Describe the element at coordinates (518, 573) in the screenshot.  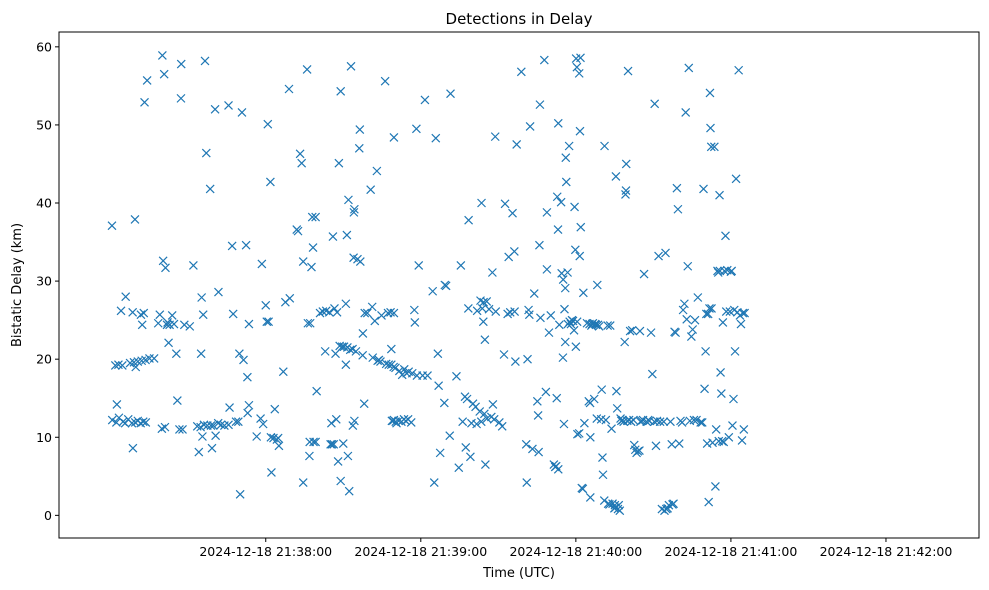
I see `x-axis-label: Time (UTC)` at that location.